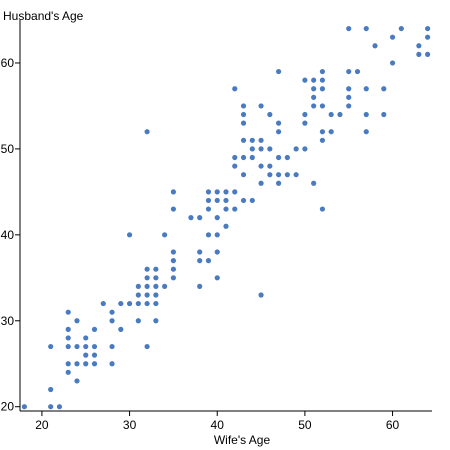 Image resolution: width=450 pixels, height=450 pixels. I want to click on x-tick-label: 50, so click(305, 425).